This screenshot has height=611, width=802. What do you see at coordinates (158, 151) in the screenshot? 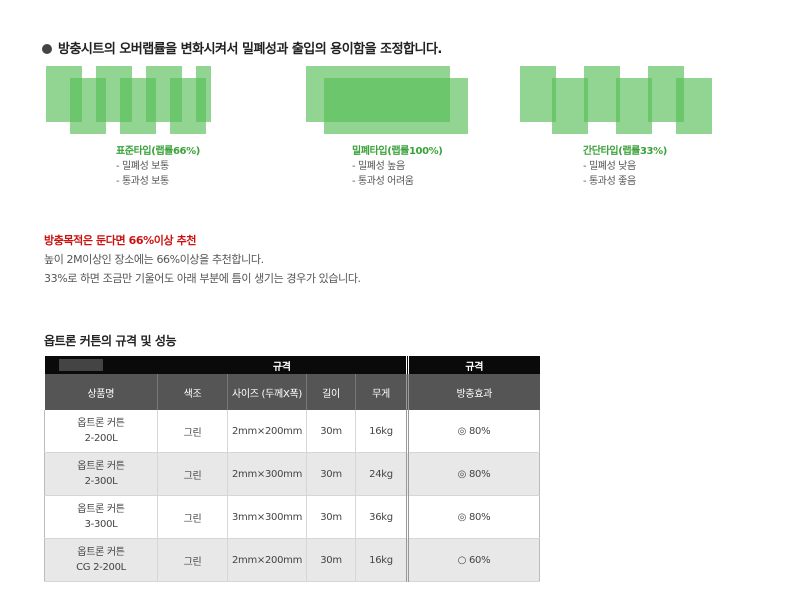
I see `type-title: 표준타입(랩률66%)` at bounding box center [158, 151].